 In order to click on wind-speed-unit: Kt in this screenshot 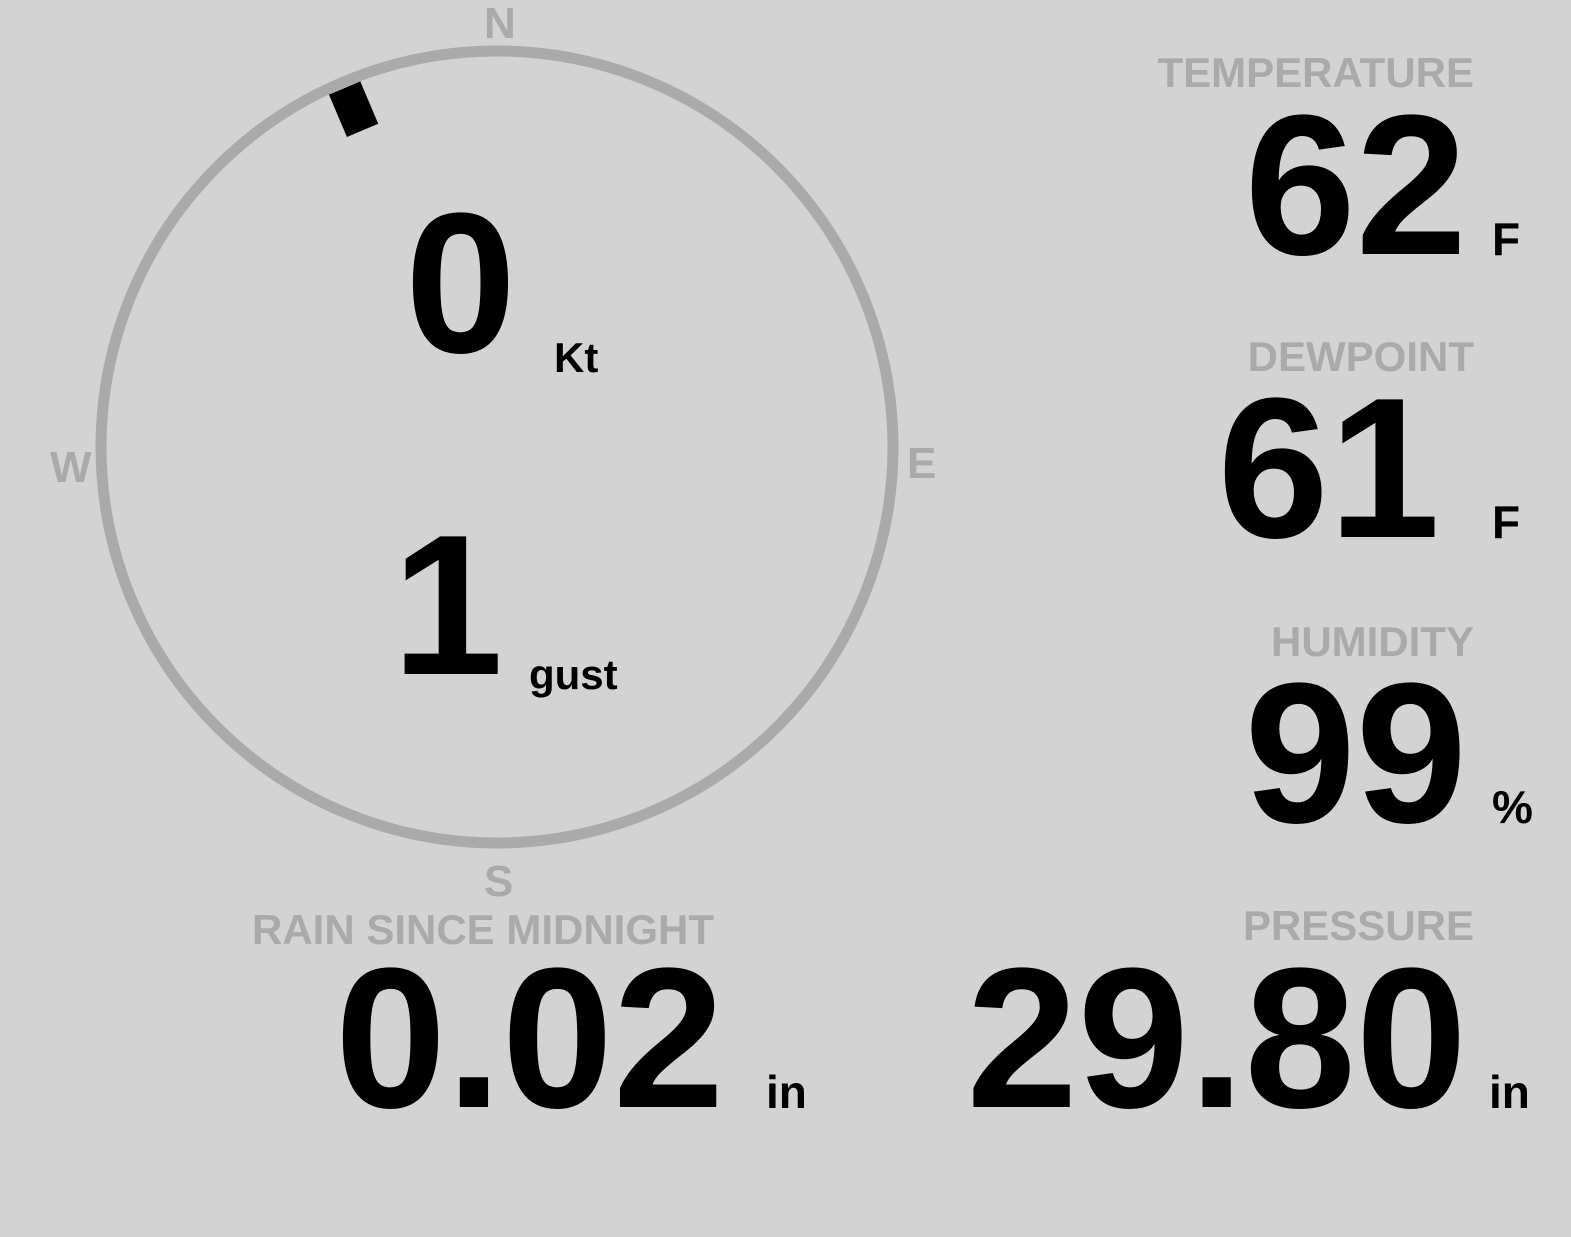, I will do `click(576, 357)`.